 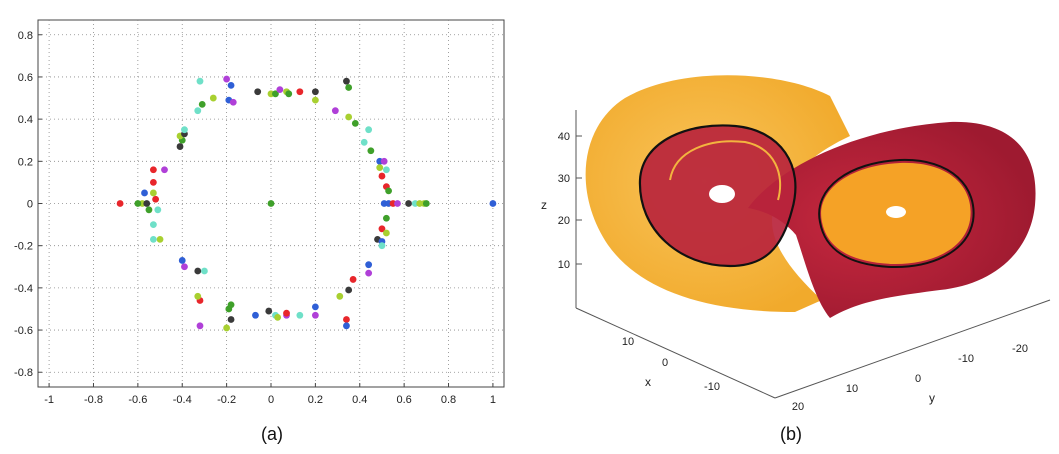 What do you see at coordinates (25, 162) in the screenshot?
I see `tick-label-y: 0.2` at bounding box center [25, 162].